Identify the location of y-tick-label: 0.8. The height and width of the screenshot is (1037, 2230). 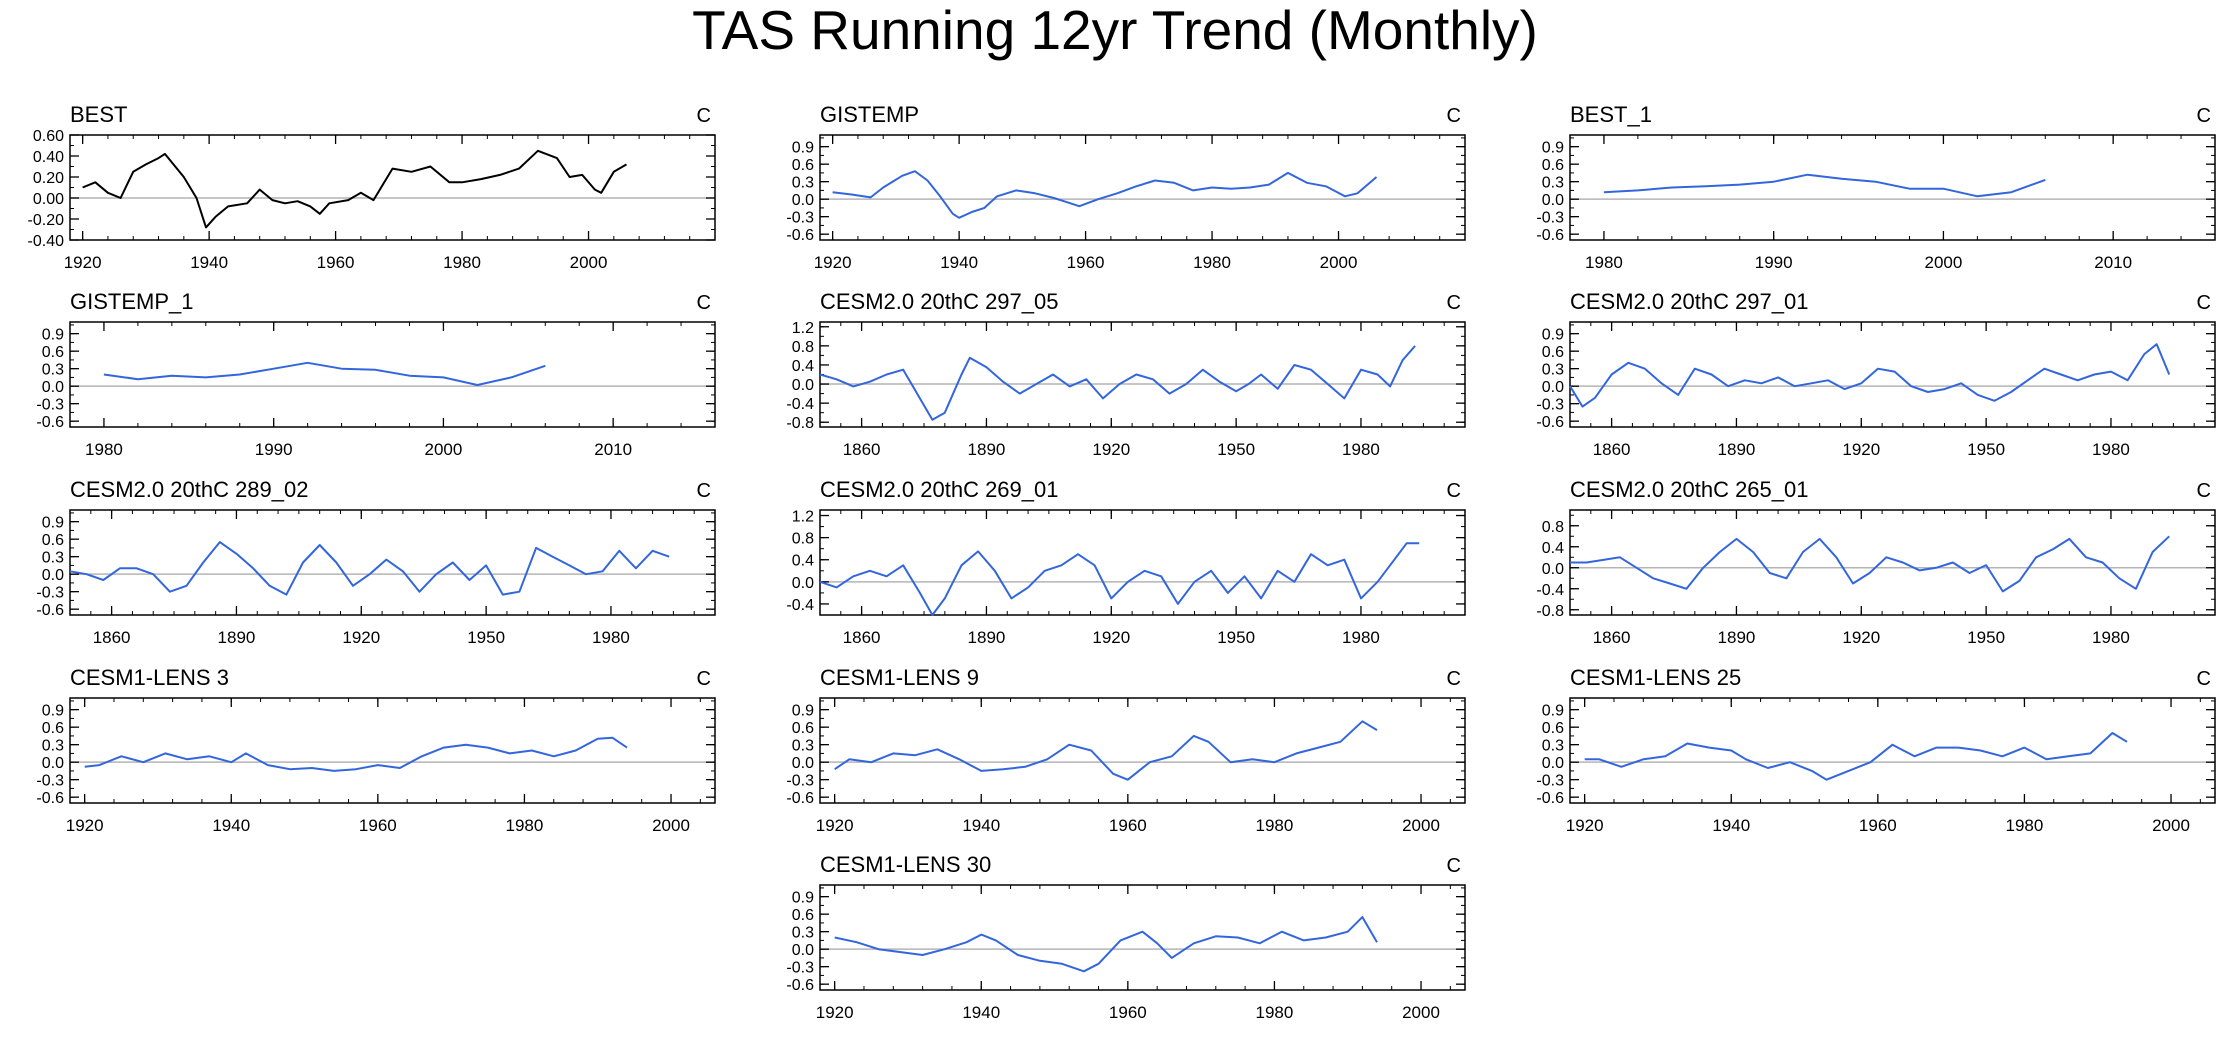
(803, 539).